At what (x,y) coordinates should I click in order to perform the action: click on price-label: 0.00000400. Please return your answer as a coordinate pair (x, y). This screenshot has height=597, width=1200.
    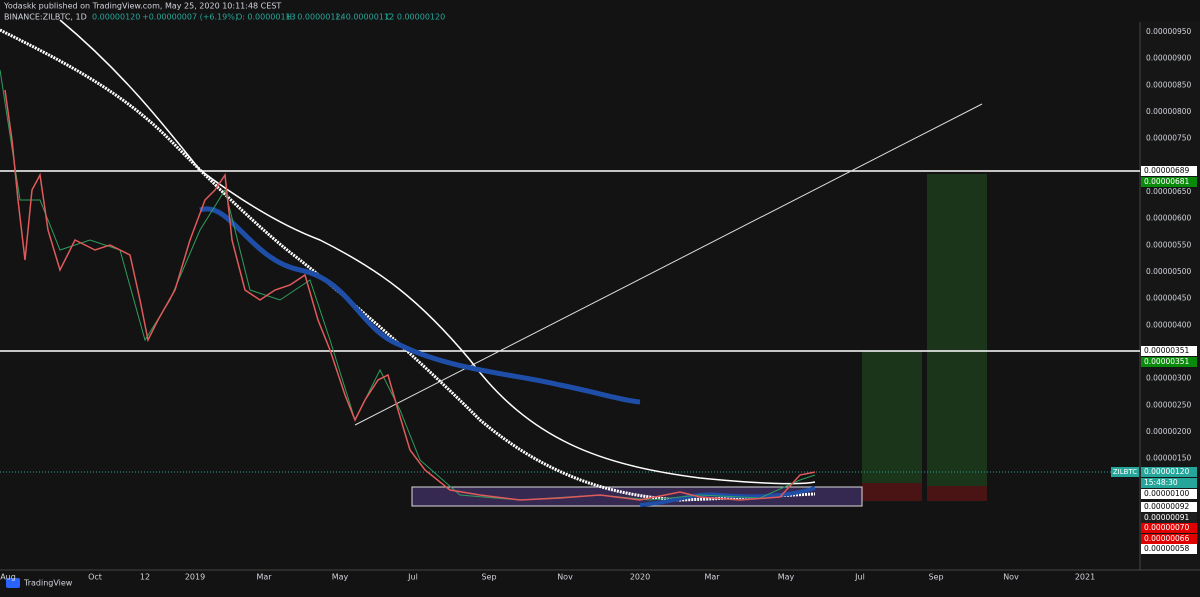
    Looking at the image, I should click on (1169, 324).